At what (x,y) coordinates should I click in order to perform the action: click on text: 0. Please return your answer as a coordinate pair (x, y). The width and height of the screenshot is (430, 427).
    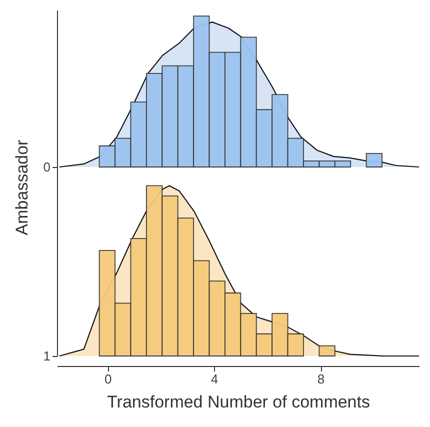
    Looking at the image, I should click on (46, 167).